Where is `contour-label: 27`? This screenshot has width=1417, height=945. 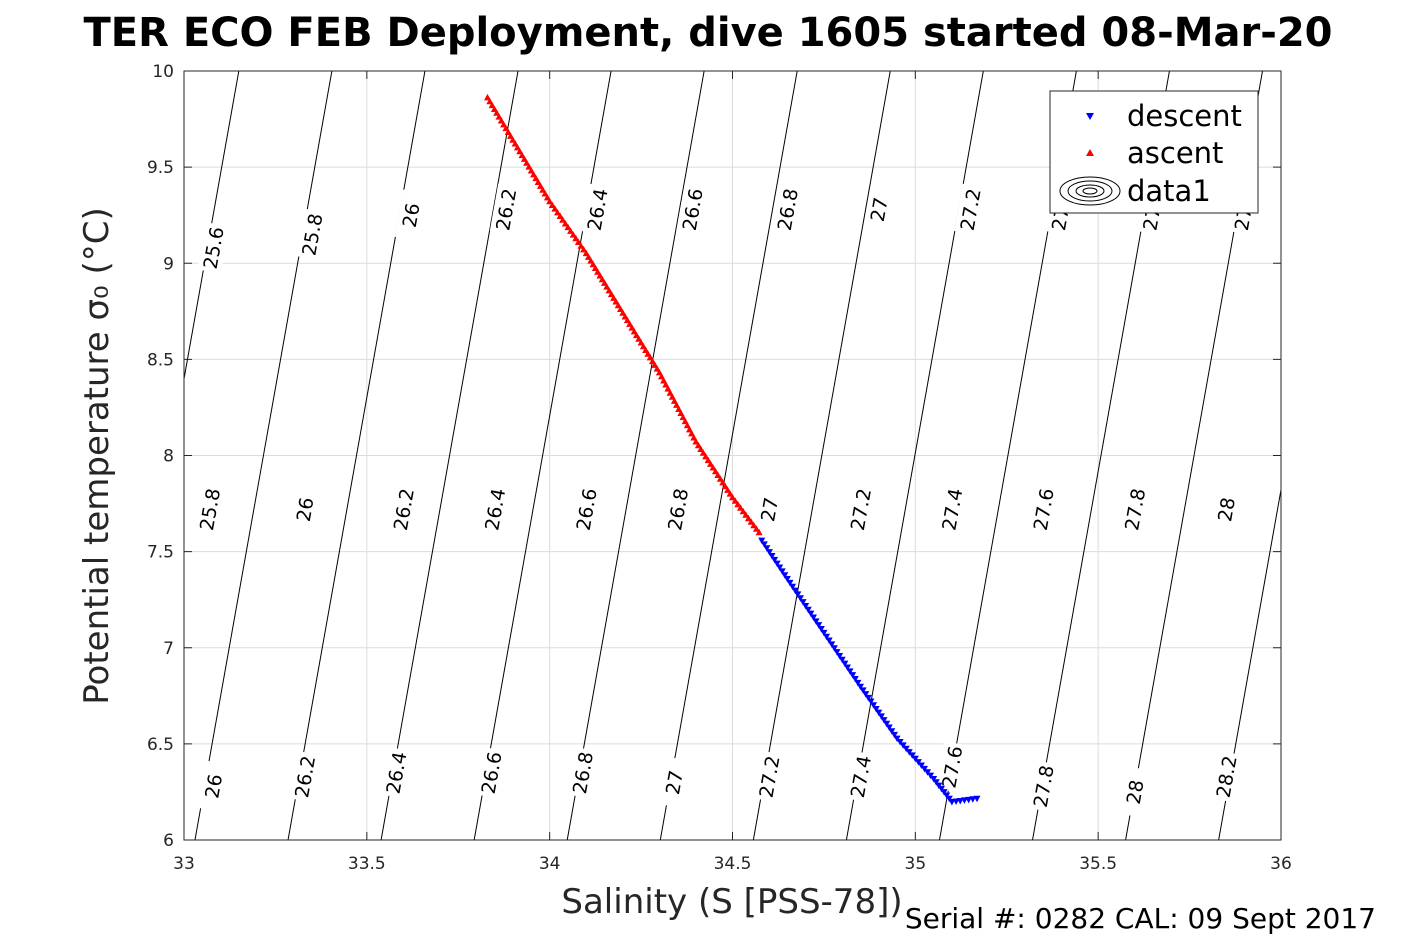 contour-label: 27 is located at coordinates (675, 783).